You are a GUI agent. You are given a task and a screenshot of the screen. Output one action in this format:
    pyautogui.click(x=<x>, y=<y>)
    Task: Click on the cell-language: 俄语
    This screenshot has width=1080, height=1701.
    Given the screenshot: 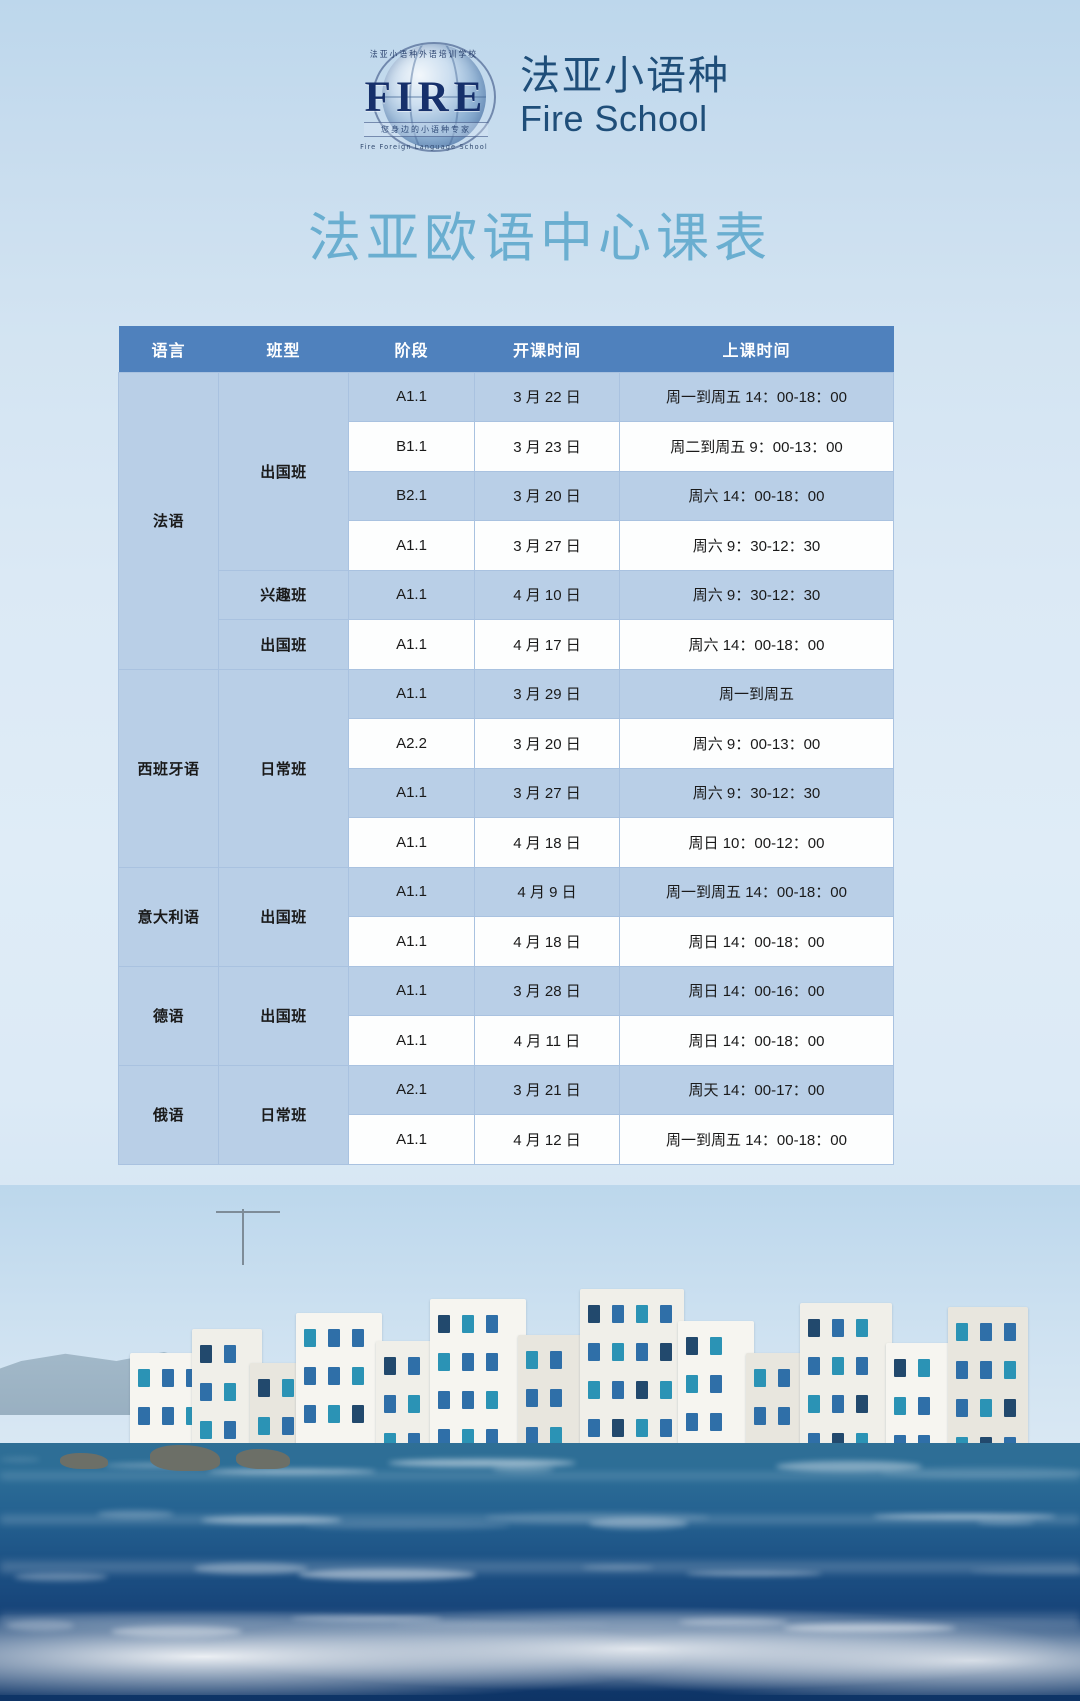 What is the action you would take?
    pyautogui.click(x=168, y=1114)
    